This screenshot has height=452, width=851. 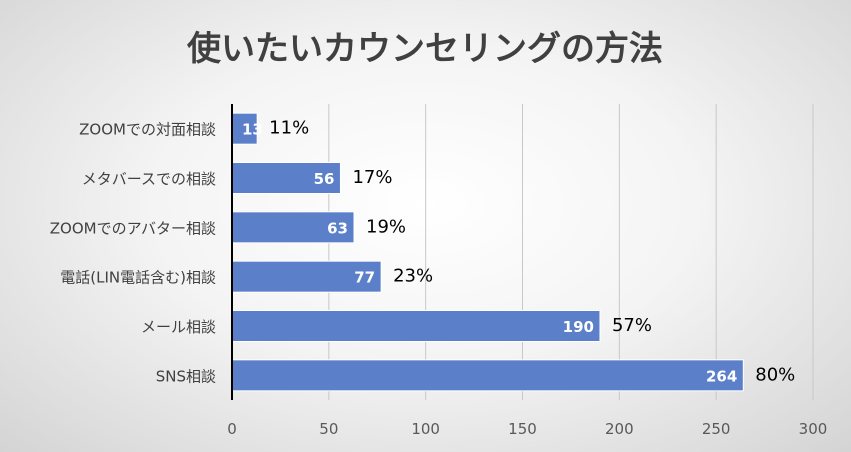 What do you see at coordinates (324, 179) in the screenshot?
I see `data-label: 56` at bounding box center [324, 179].